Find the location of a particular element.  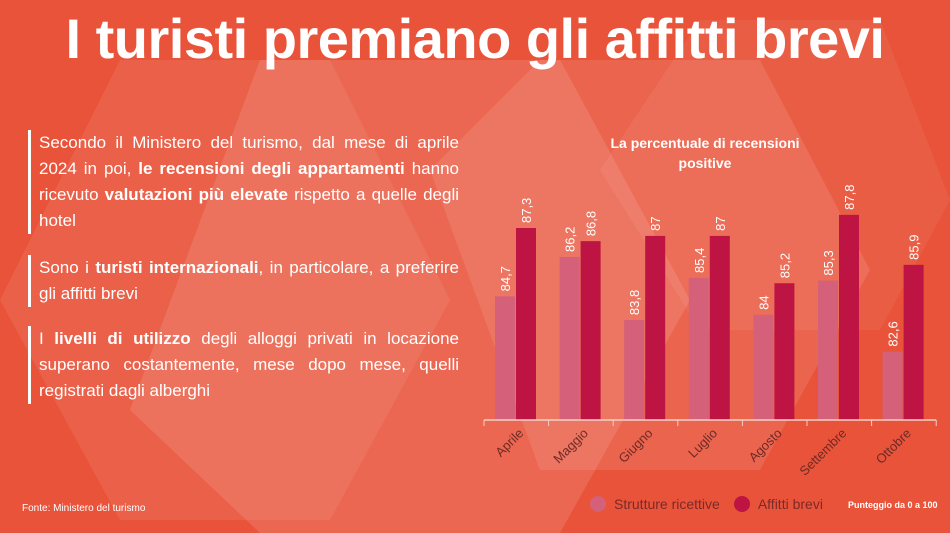

data-label: 86,2 is located at coordinates (570, 239).